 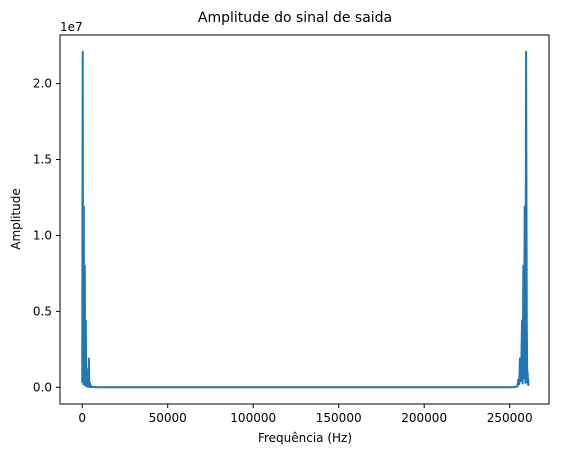 What do you see at coordinates (510, 418) in the screenshot?
I see `x-tick-label: 250000` at bounding box center [510, 418].